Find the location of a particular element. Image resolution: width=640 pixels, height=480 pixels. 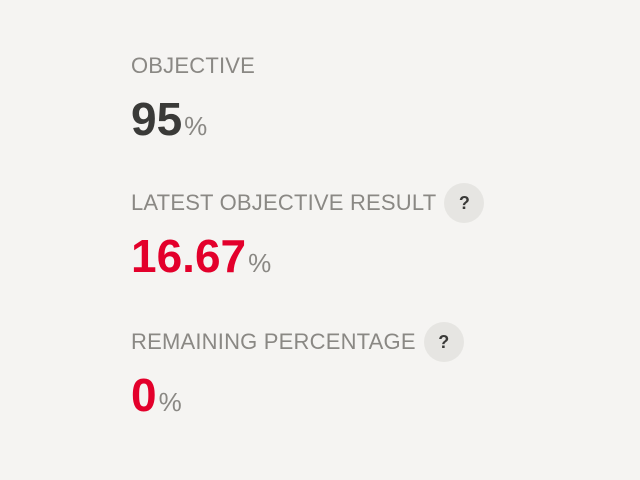

metric-label-row: REMAINING PERCENTAGE ? is located at coordinates (297, 342).